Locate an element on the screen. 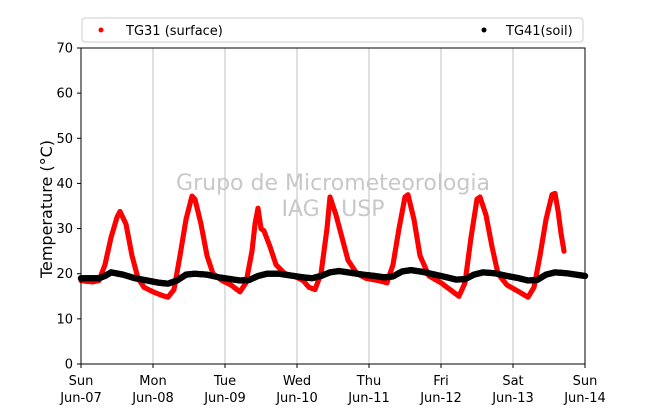 The width and height of the screenshot is (650, 413). legend-marker-surface is located at coordinates (101, 30).